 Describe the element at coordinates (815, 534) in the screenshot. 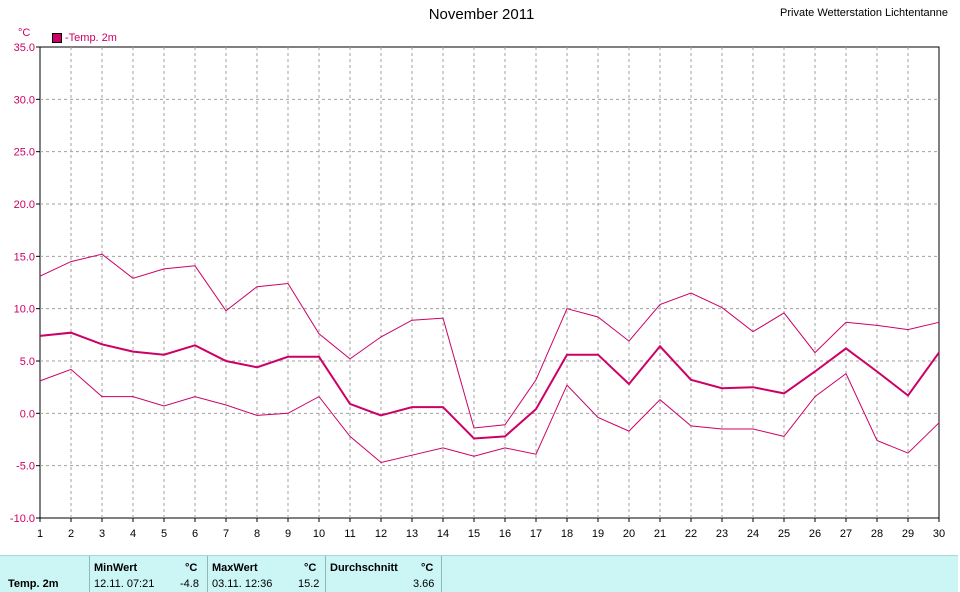

I see `x-tick-label: 26` at that location.